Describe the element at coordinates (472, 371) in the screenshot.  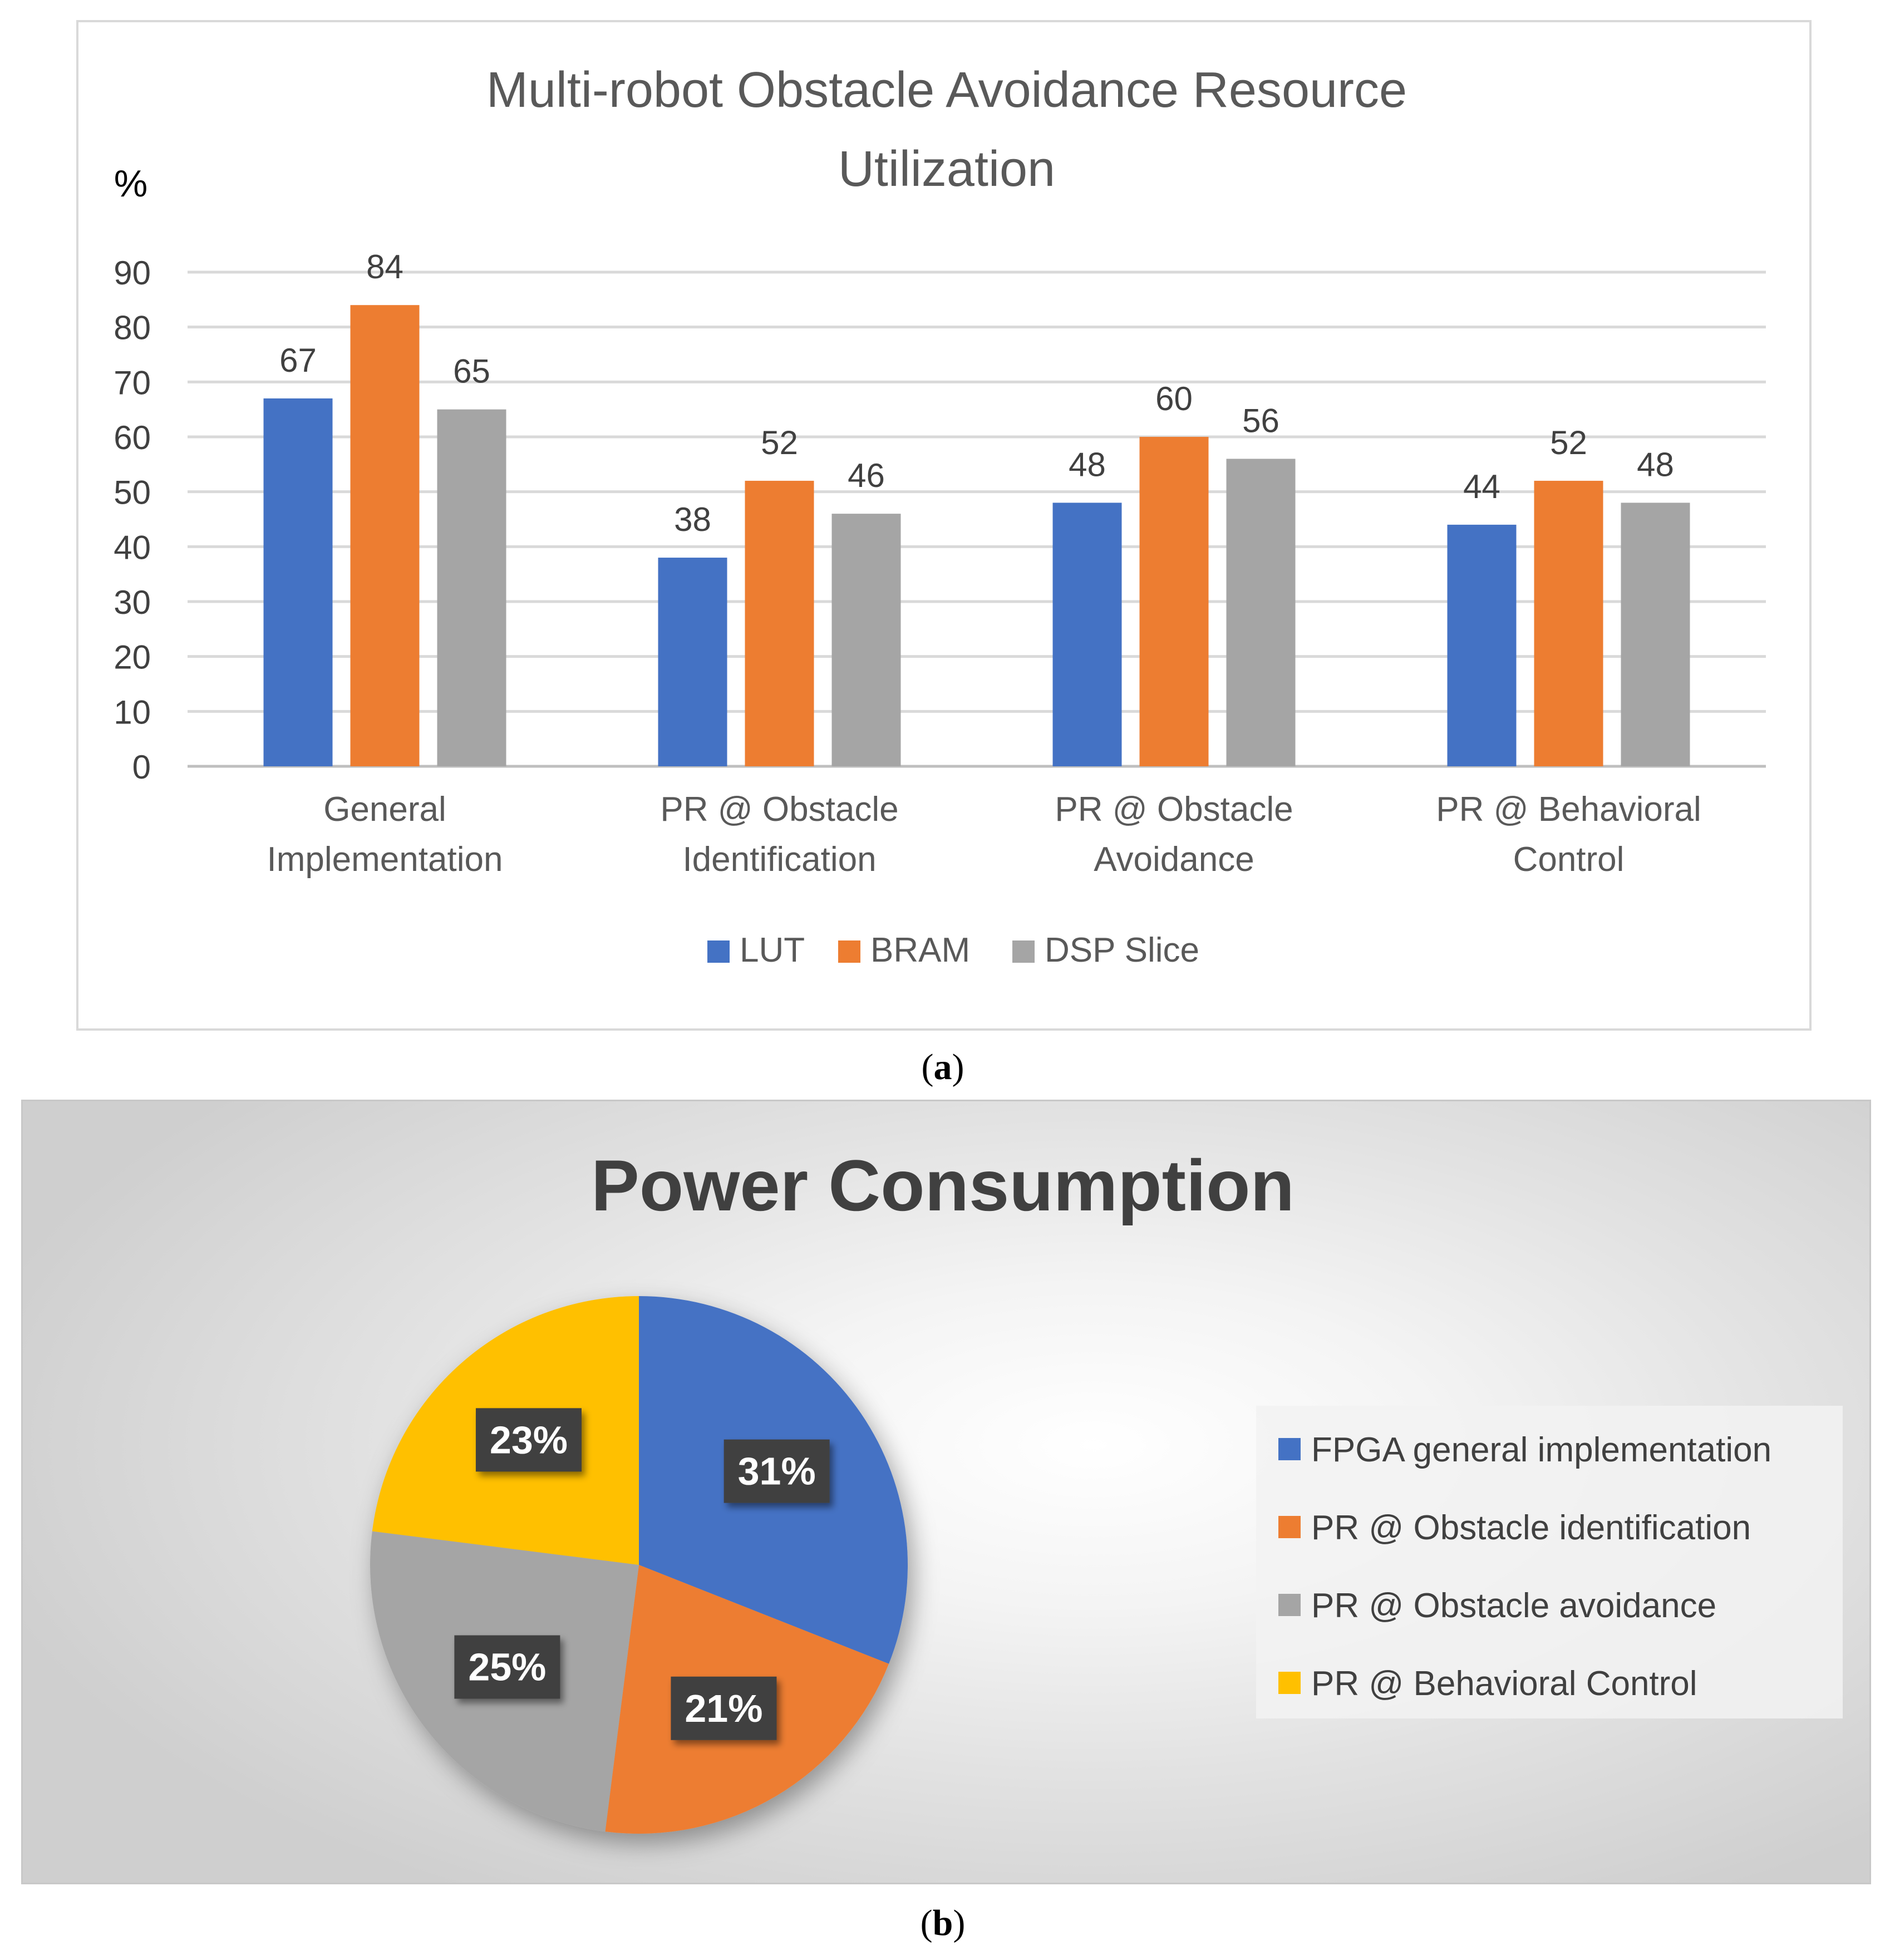
I see `bar-data-label: 65` at that location.